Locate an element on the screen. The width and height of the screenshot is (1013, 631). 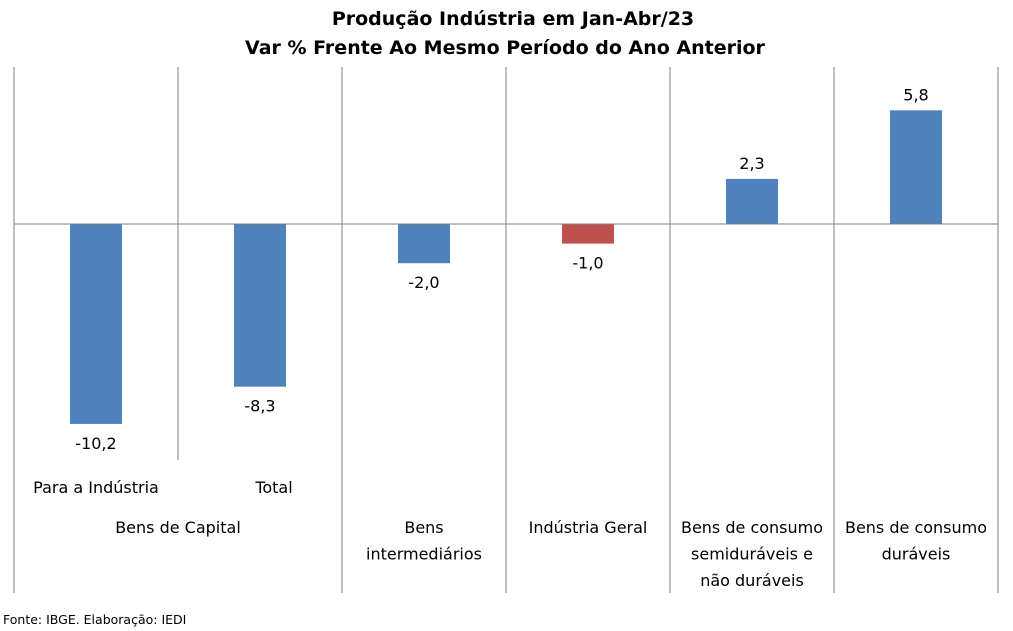
category-label-0: Para a Indústria is located at coordinates (96, 487).